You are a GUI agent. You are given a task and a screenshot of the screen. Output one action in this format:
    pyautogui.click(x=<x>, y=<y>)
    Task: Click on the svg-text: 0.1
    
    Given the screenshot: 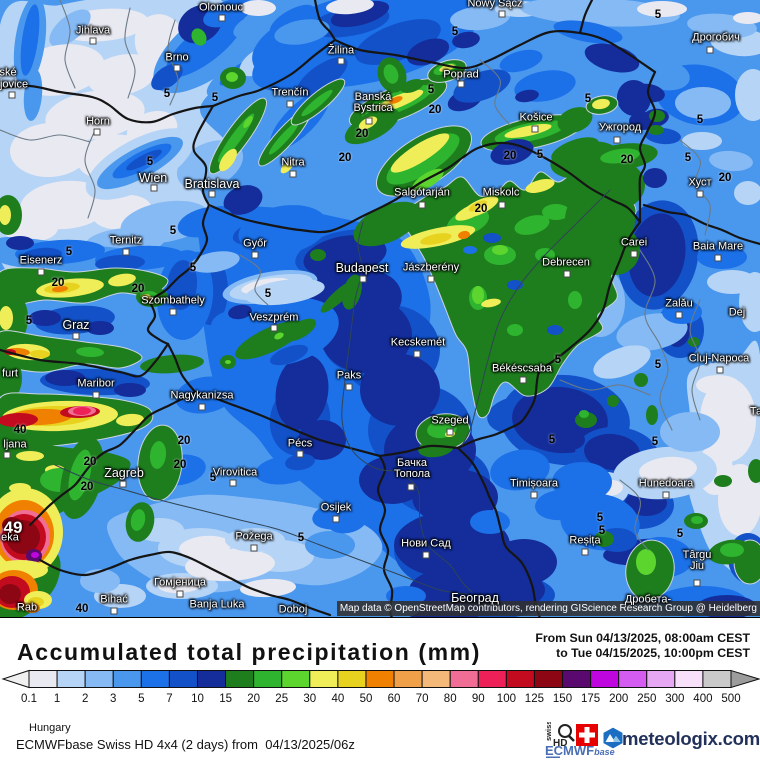 What is the action you would take?
    pyautogui.click(x=29, y=699)
    